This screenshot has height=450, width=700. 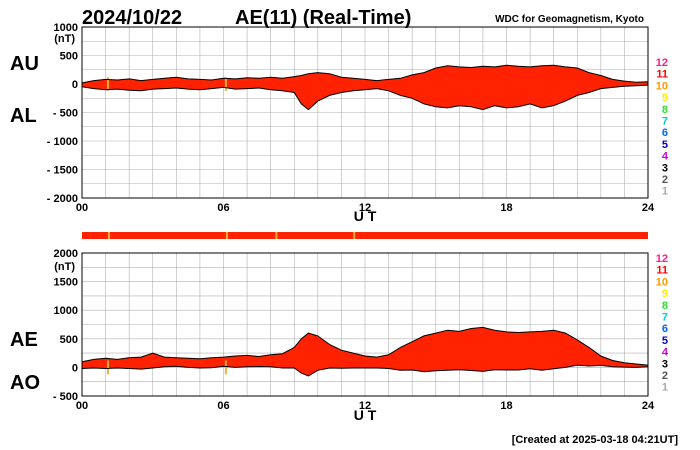 What do you see at coordinates (24, 64) in the screenshot?
I see `au-label: AU` at bounding box center [24, 64].